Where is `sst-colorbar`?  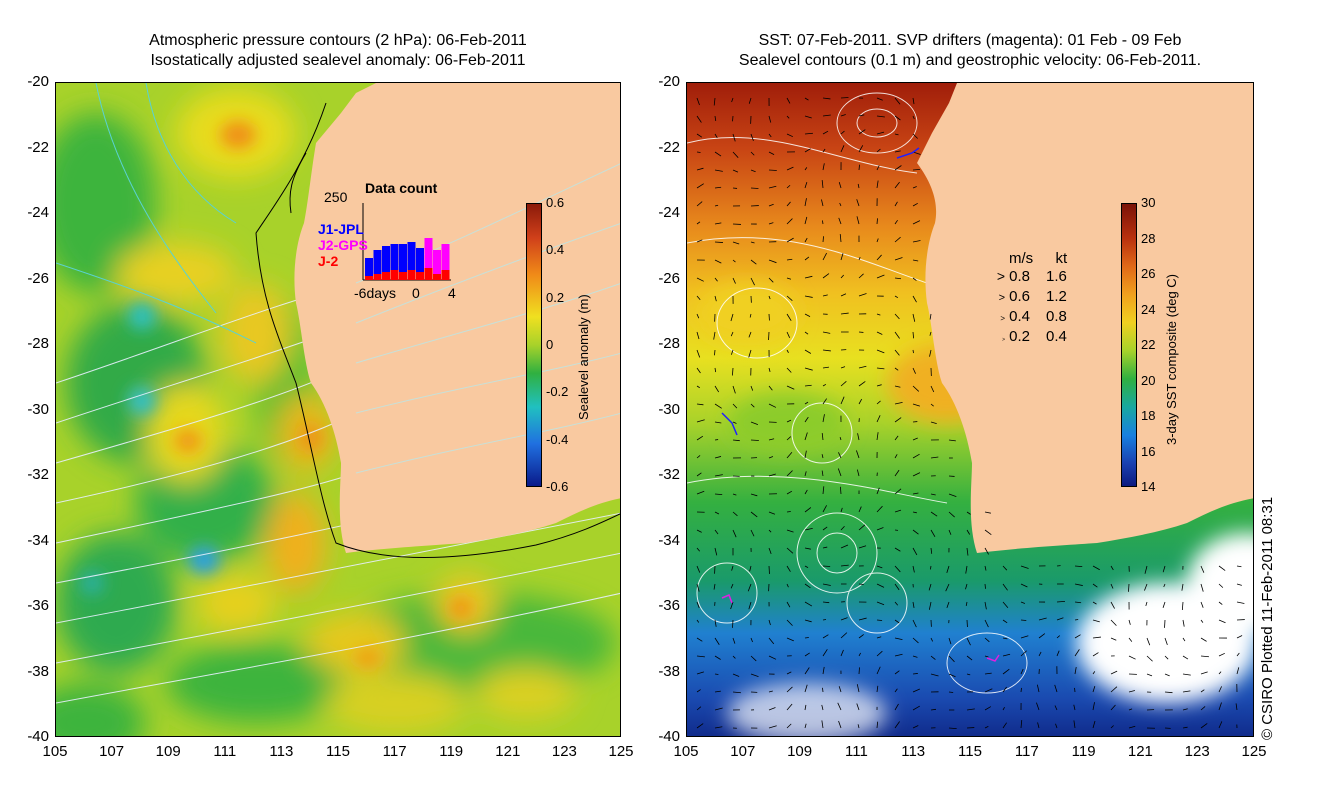
sst-colorbar is located at coordinates (1129, 345).